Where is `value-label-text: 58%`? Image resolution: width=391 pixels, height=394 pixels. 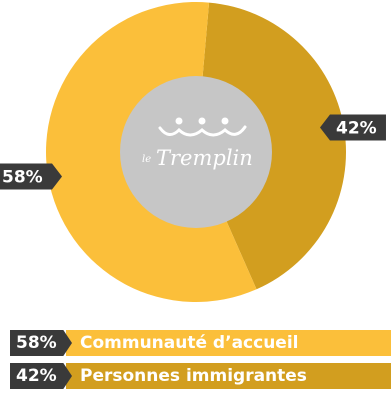 value-label-text: 58% is located at coordinates (22, 177).